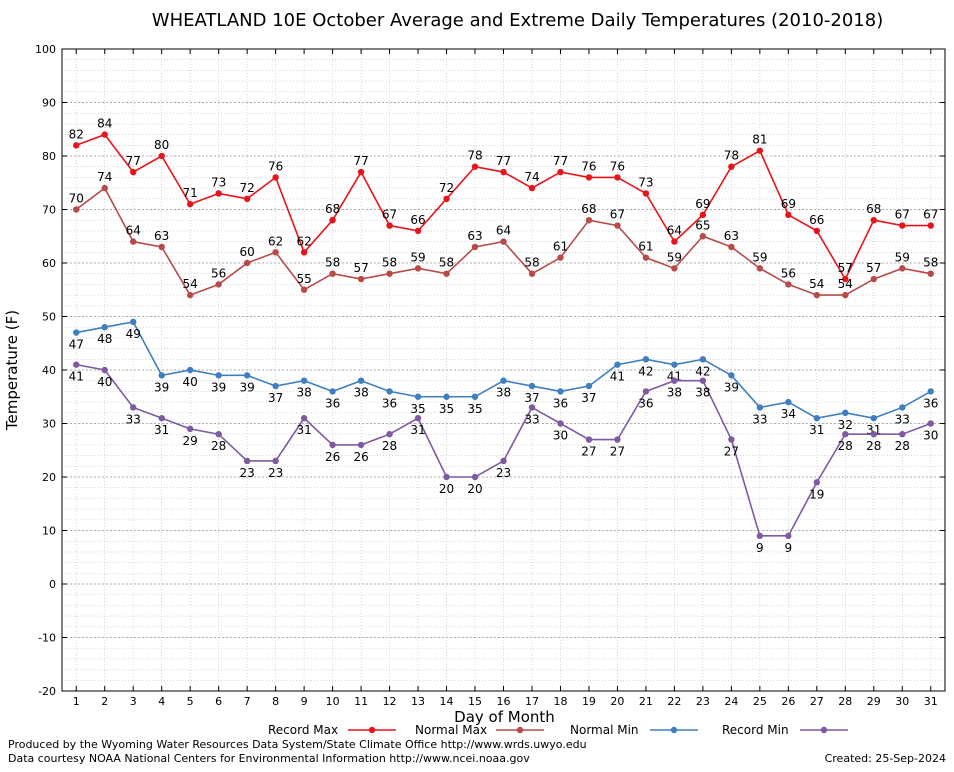 The width and height of the screenshot is (954, 772). What do you see at coordinates (76, 377) in the screenshot?
I see `data-label: 41` at bounding box center [76, 377].